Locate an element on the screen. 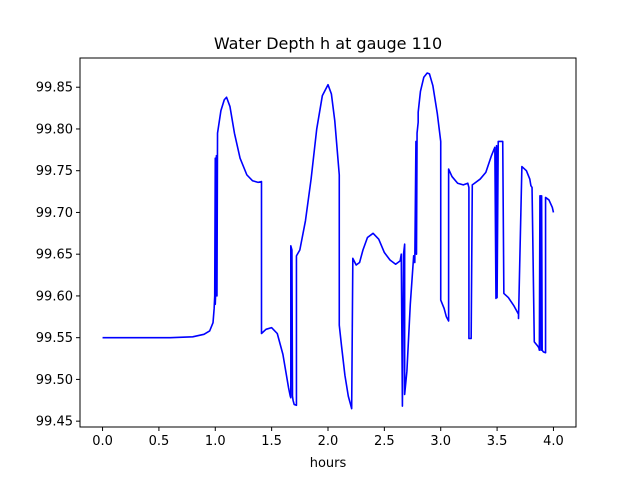 The image size is (640, 480). y-tick-label: 99.65 is located at coordinates (54, 255).